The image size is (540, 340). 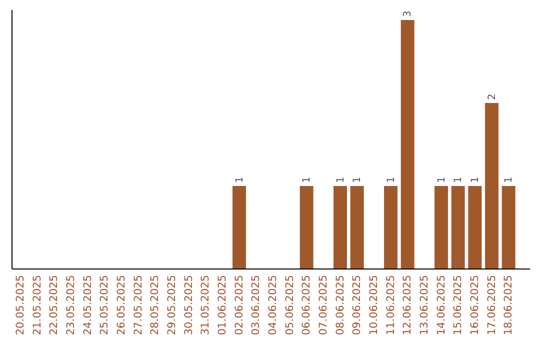 I want to click on x-tick-label: 07.06.2025, so click(x=323, y=305).